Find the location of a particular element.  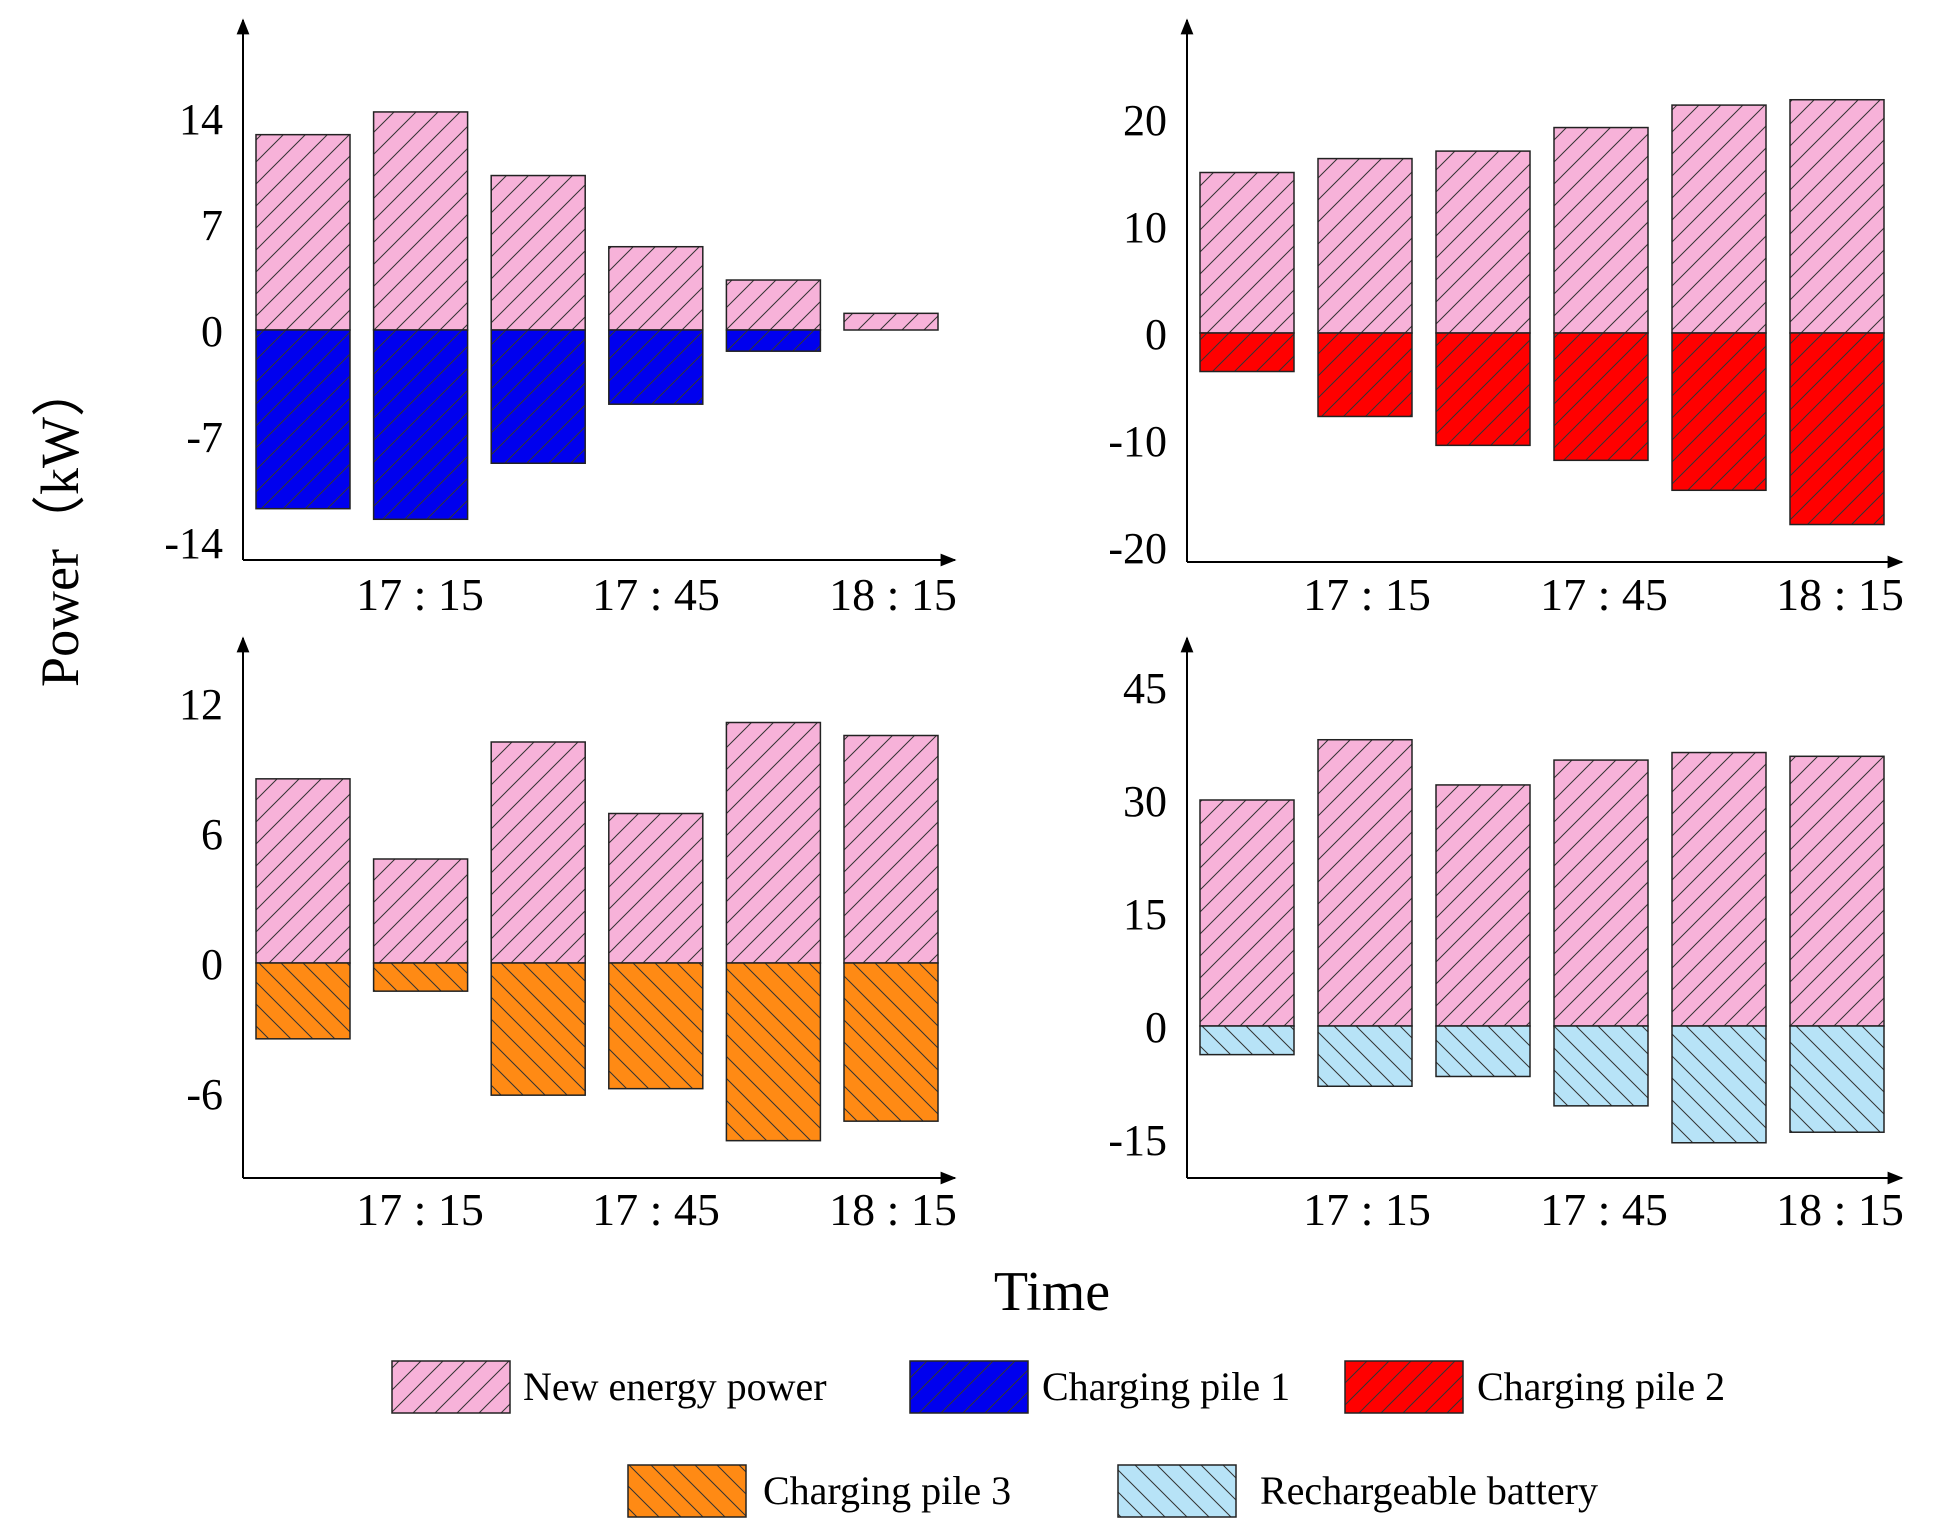

legend-label-battery: Rechargeable battery is located at coordinates (1429, 1490).